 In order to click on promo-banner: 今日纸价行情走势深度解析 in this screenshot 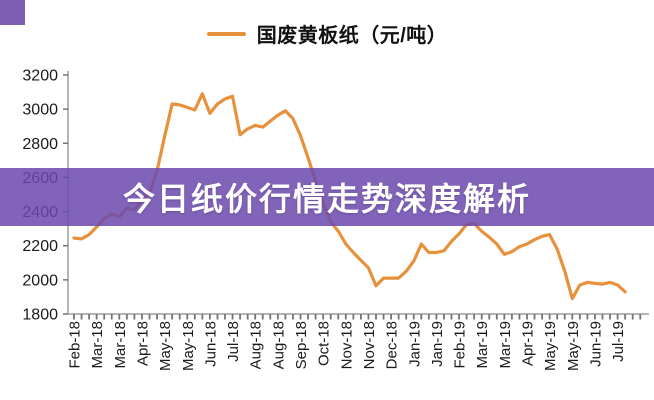, I will do `click(327, 197)`.